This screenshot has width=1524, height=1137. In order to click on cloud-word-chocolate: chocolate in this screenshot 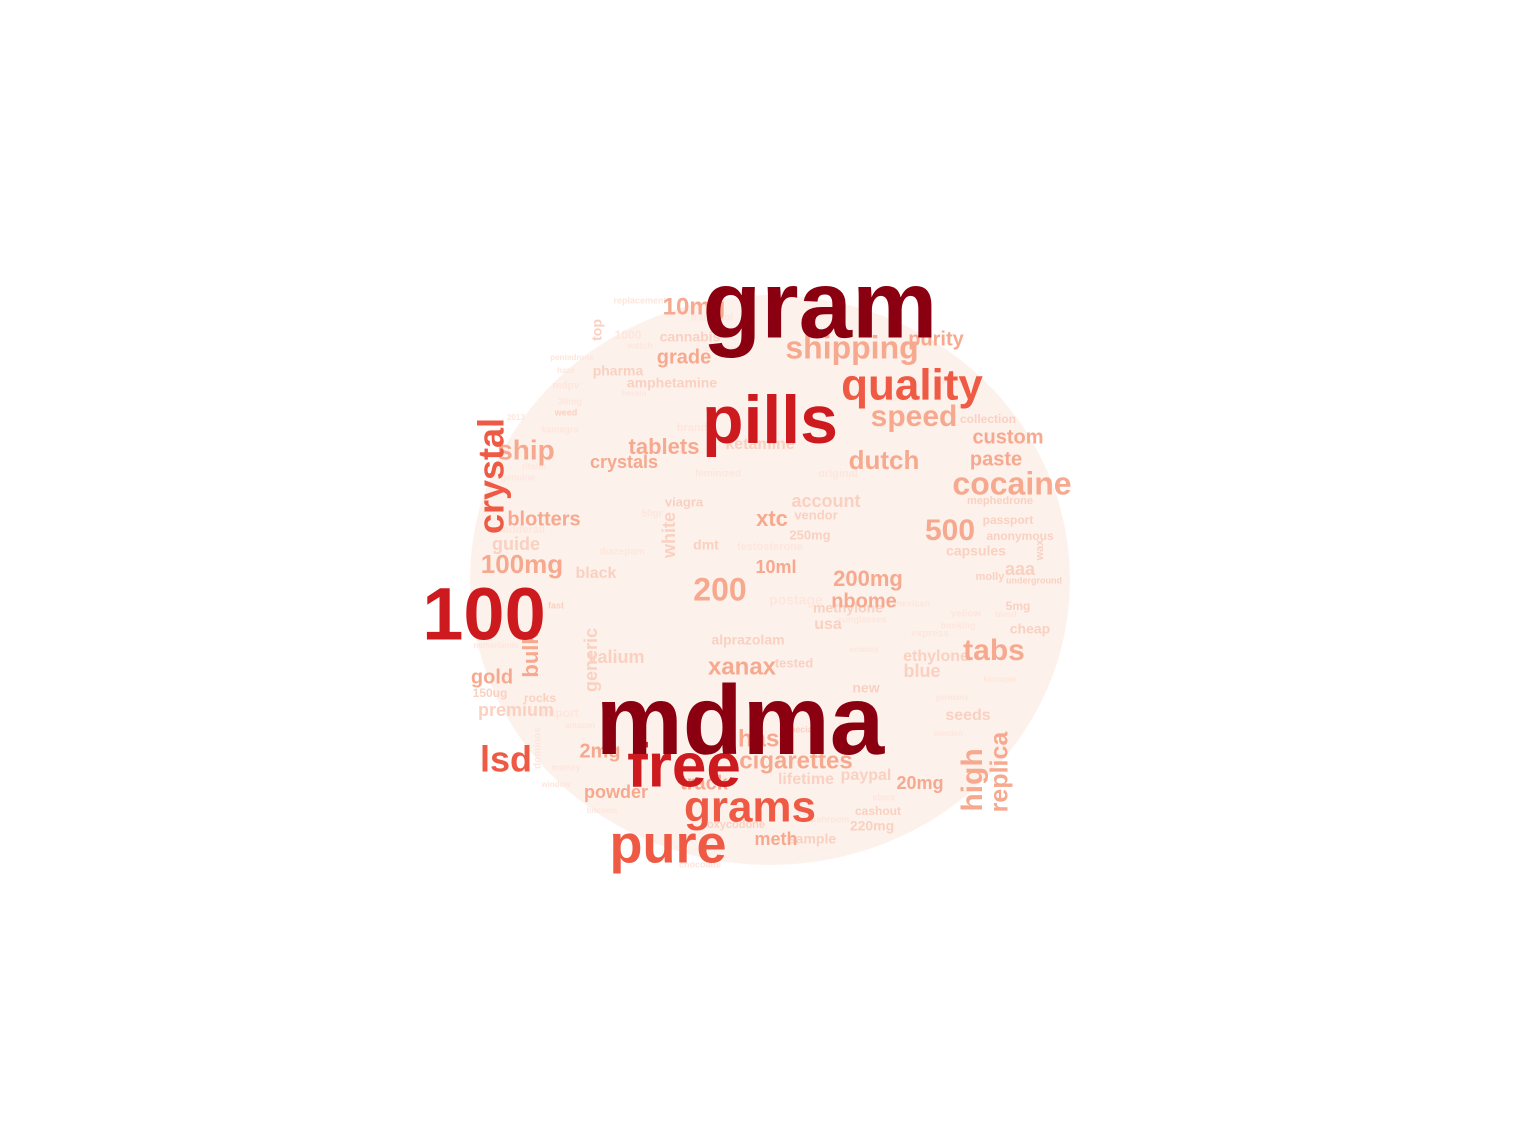, I will do `click(700, 864)`.